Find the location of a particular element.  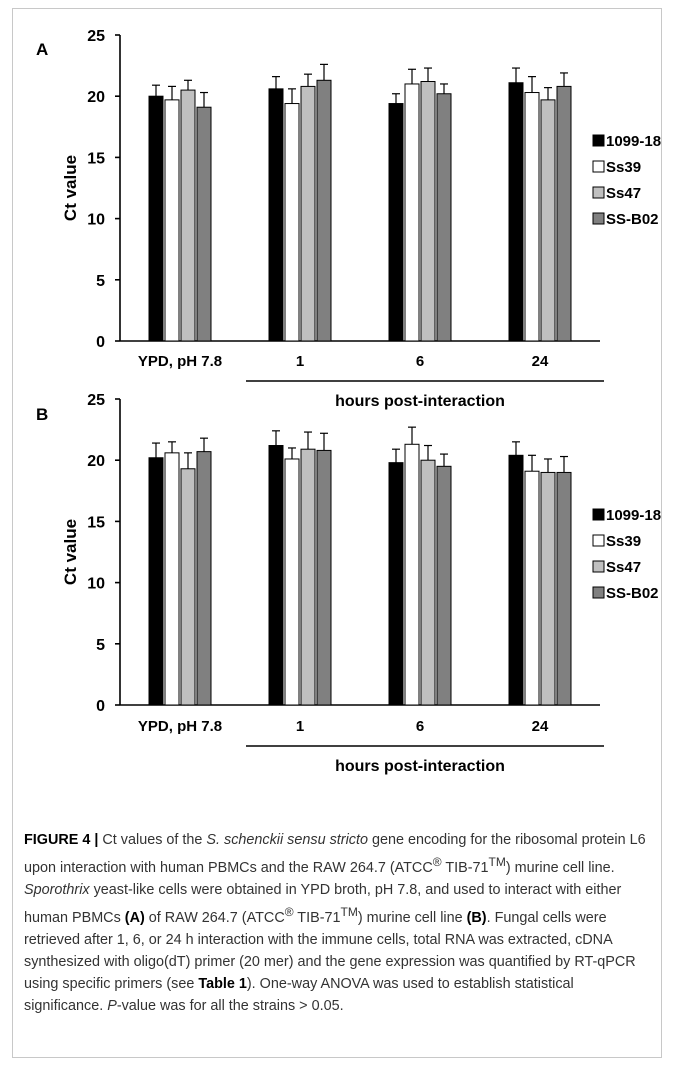

caption-panel-ref-b: (B) is located at coordinates (476, 917).